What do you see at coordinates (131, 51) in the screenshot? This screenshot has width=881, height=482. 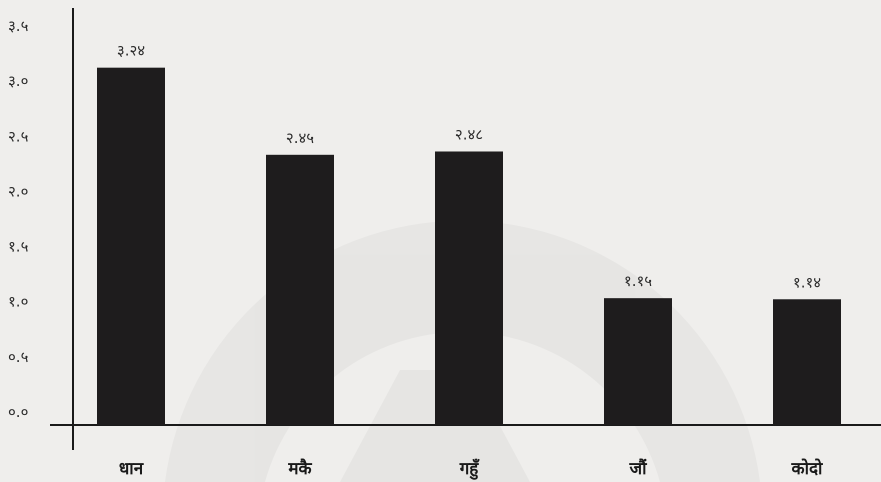 I see `data-label: ३.२४` at bounding box center [131, 51].